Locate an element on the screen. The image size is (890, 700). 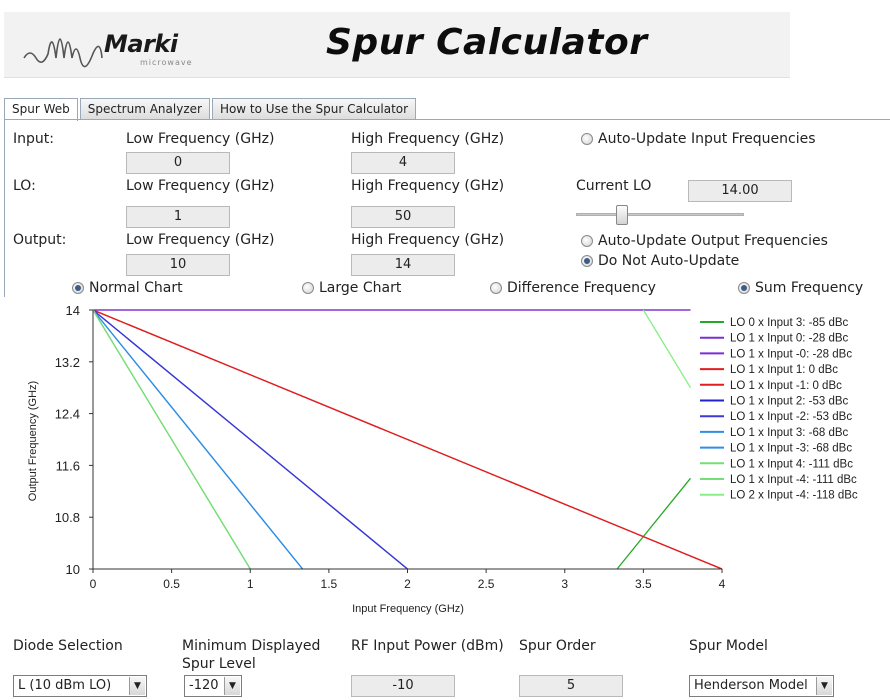
normal-chart-label: Normal Chart is located at coordinates (136, 288).